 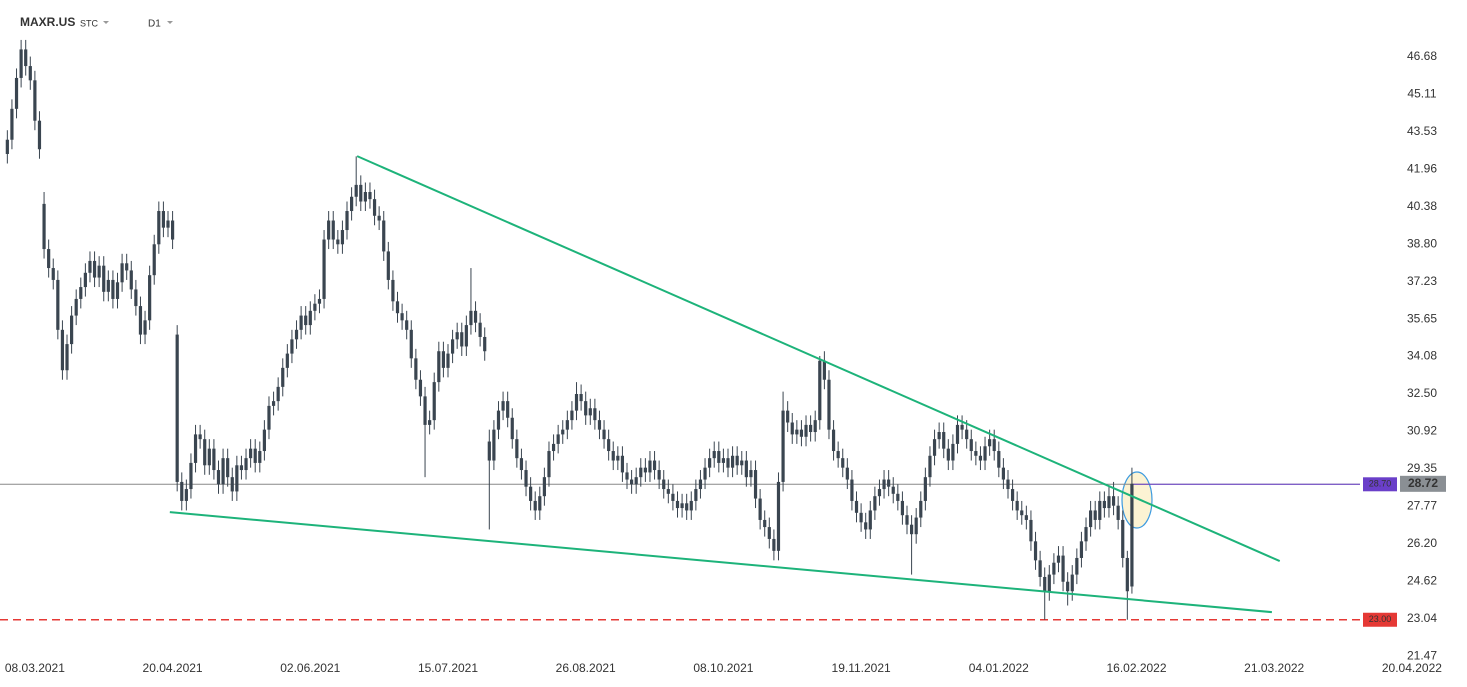 I want to click on level-label-box, so click(x=1380, y=619).